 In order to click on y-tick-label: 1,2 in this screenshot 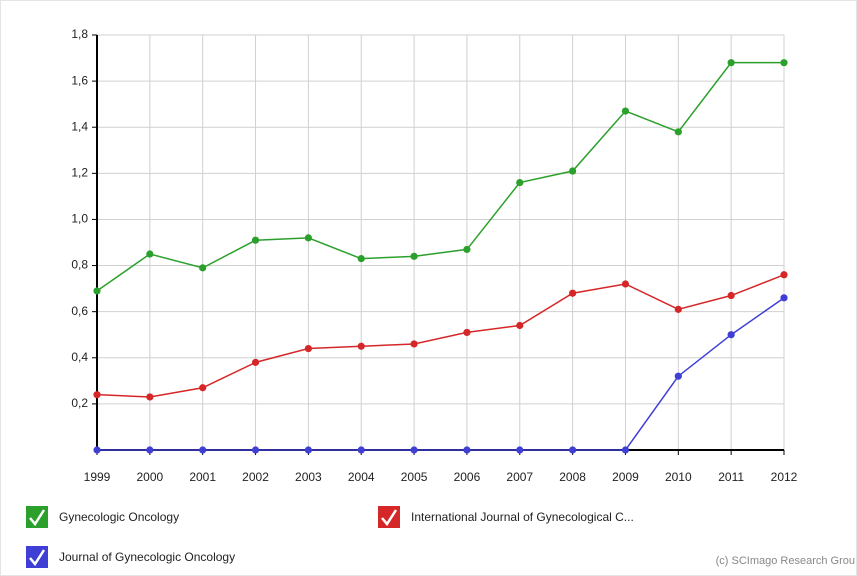, I will do `click(79, 173)`.